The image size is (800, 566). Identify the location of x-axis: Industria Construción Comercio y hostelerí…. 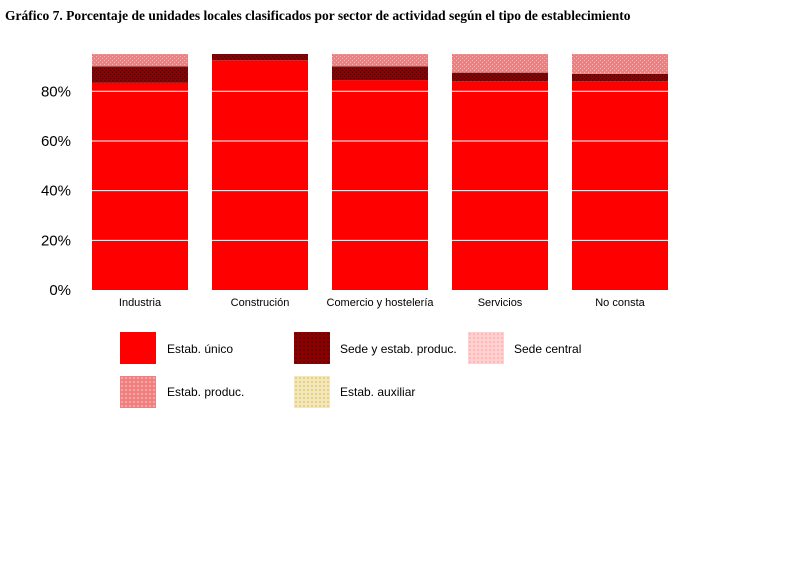
(382, 303).